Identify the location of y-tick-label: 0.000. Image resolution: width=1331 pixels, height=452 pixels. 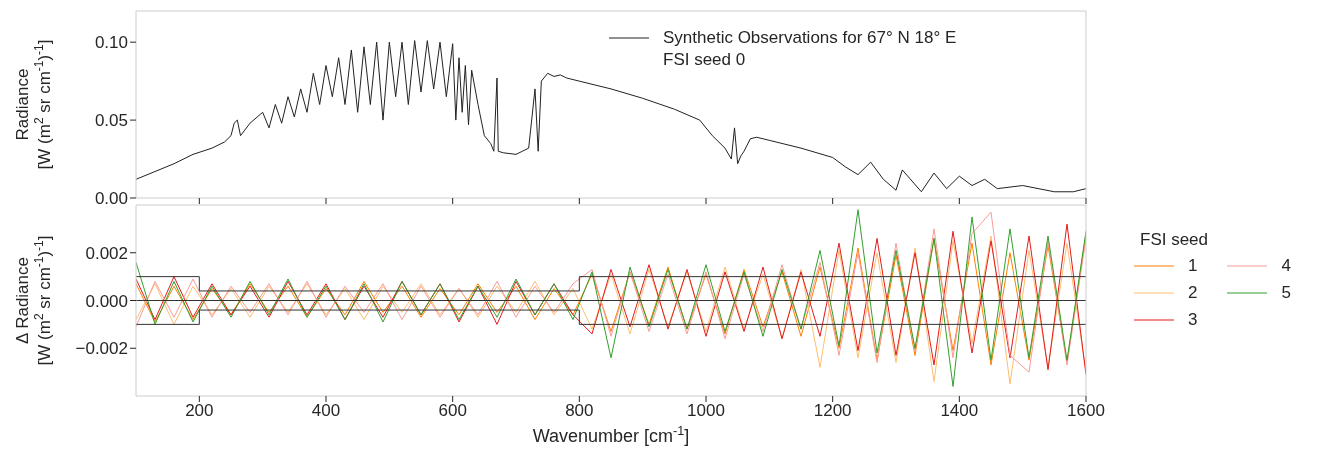
(106, 301).